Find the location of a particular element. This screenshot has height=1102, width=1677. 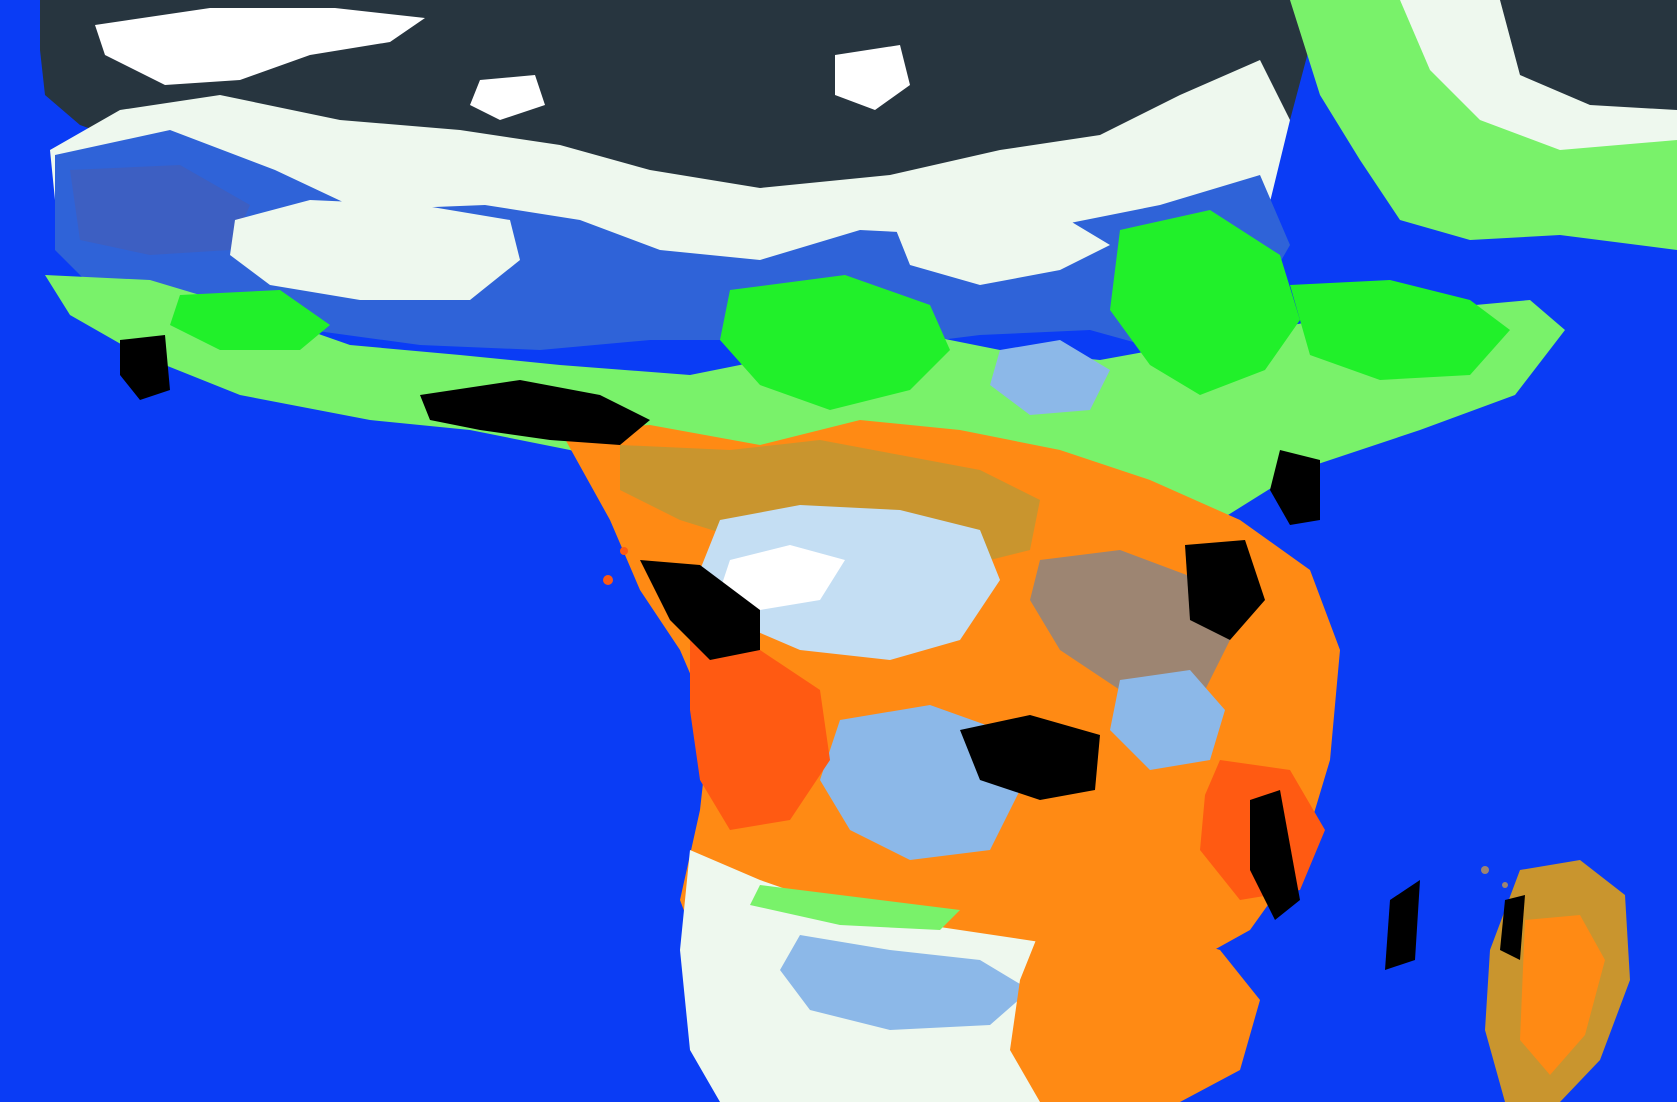

madagascar-island is located at coordinates (1557, 981).